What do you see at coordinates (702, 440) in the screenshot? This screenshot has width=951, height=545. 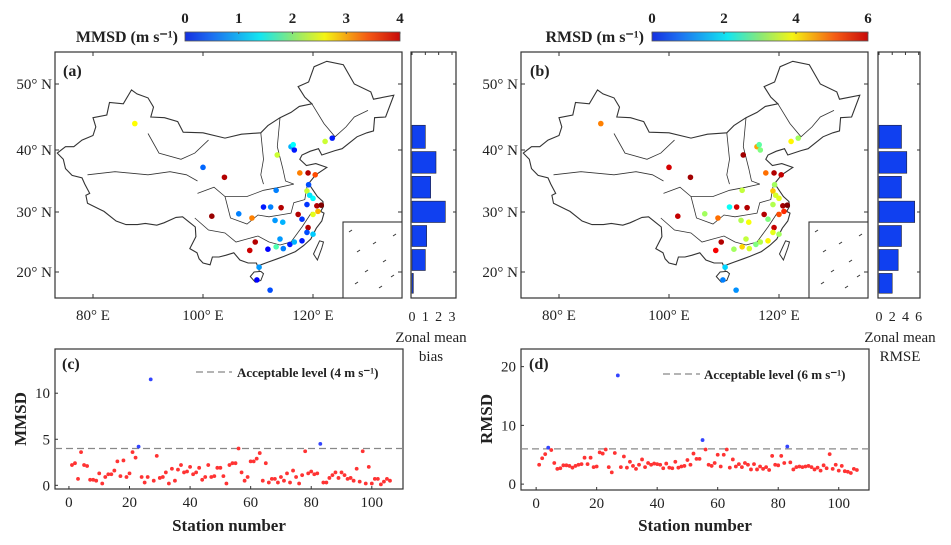 I see `station-point-above-threshold` at bounding box center [702, 440].